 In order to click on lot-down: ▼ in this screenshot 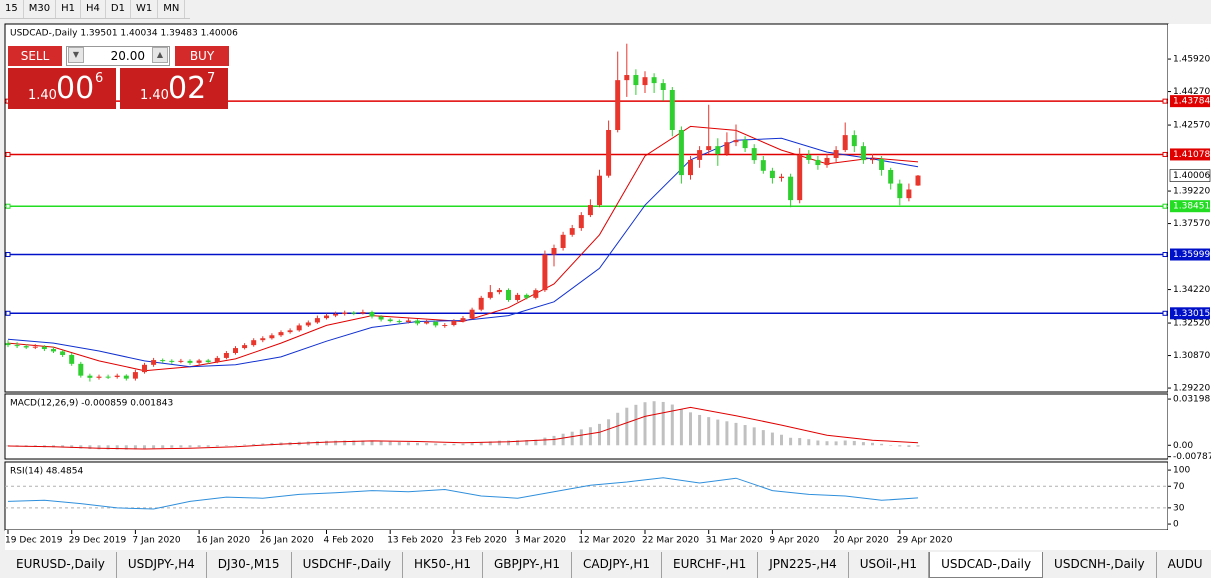, I will do `click(76, 55)`.